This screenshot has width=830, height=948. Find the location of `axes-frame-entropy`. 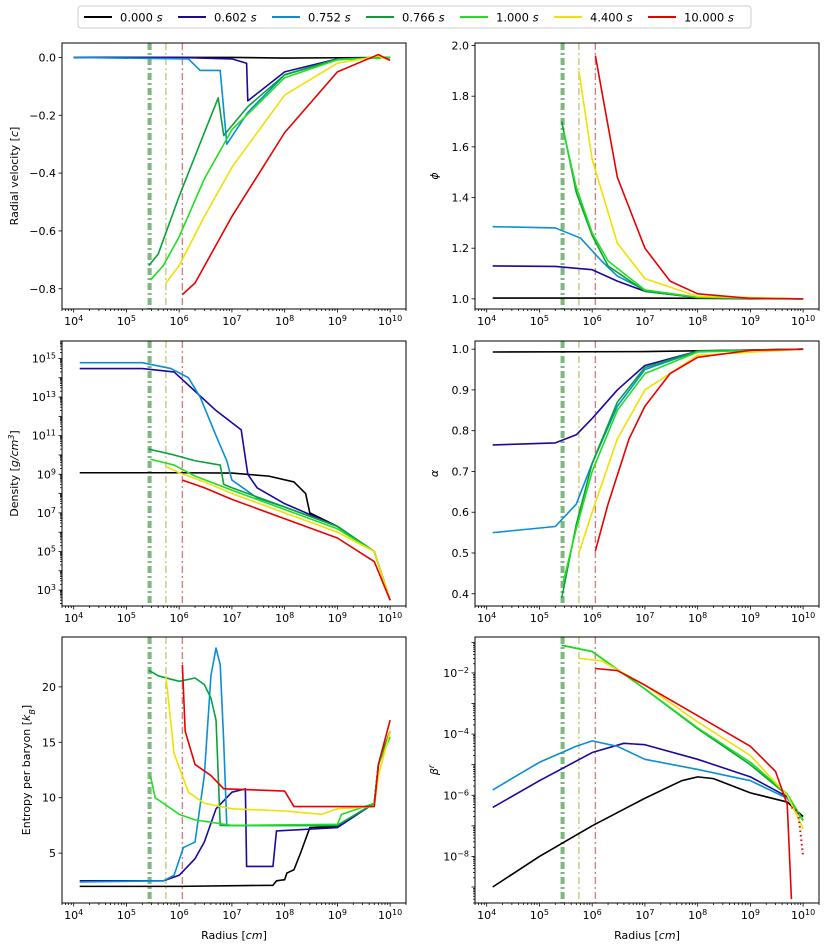

axes-frame-entropy is located at coordinates (234, 770).